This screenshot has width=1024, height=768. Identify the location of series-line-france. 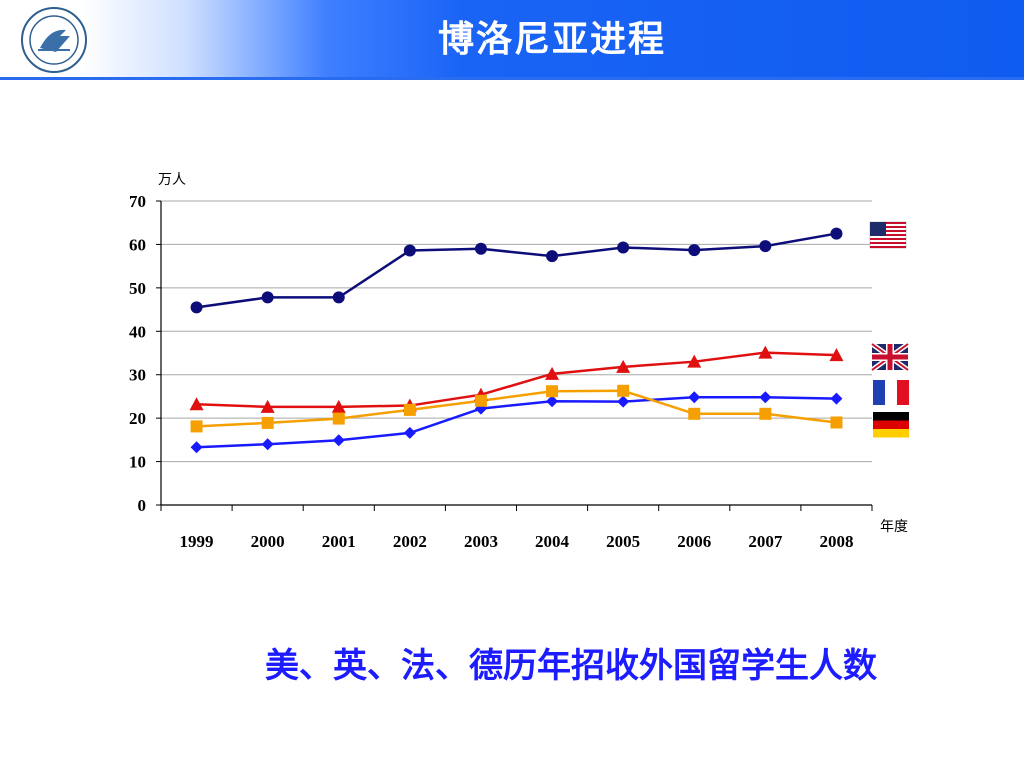
(516, 422).